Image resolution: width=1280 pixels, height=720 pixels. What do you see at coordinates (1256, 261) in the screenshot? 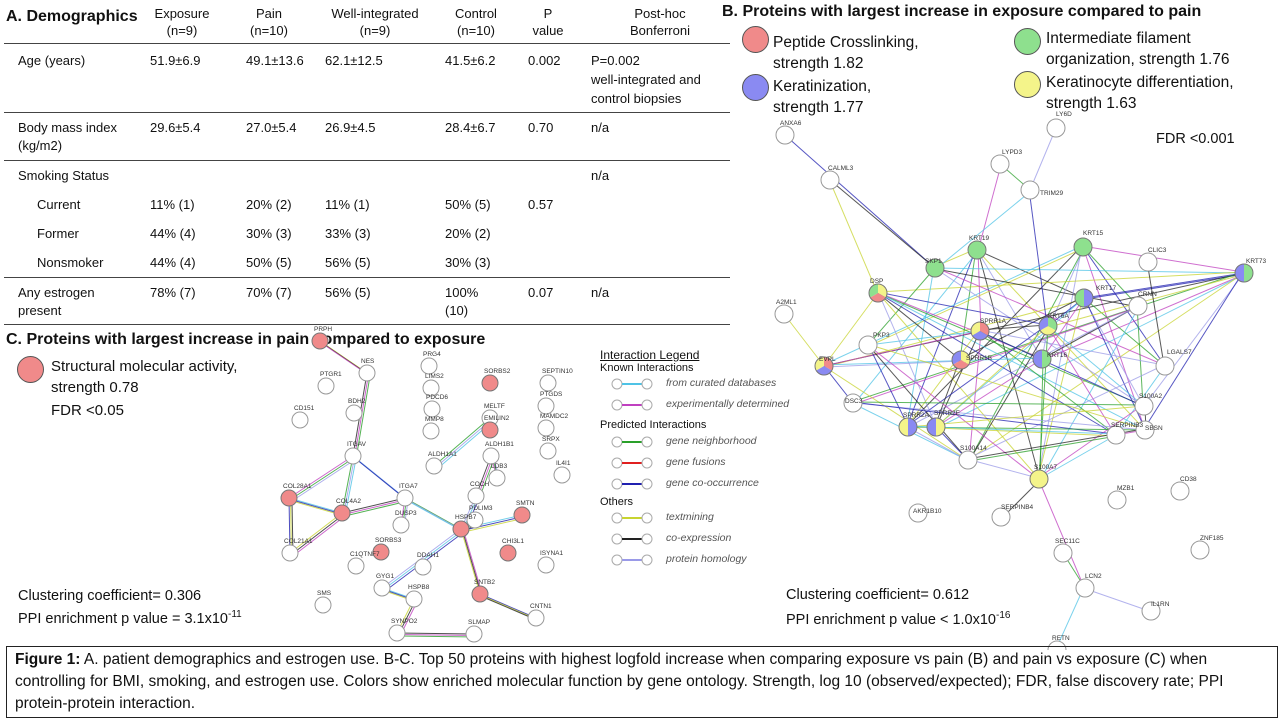
I see `network-node-label: KRT73` at bounding box center [1256, 261].